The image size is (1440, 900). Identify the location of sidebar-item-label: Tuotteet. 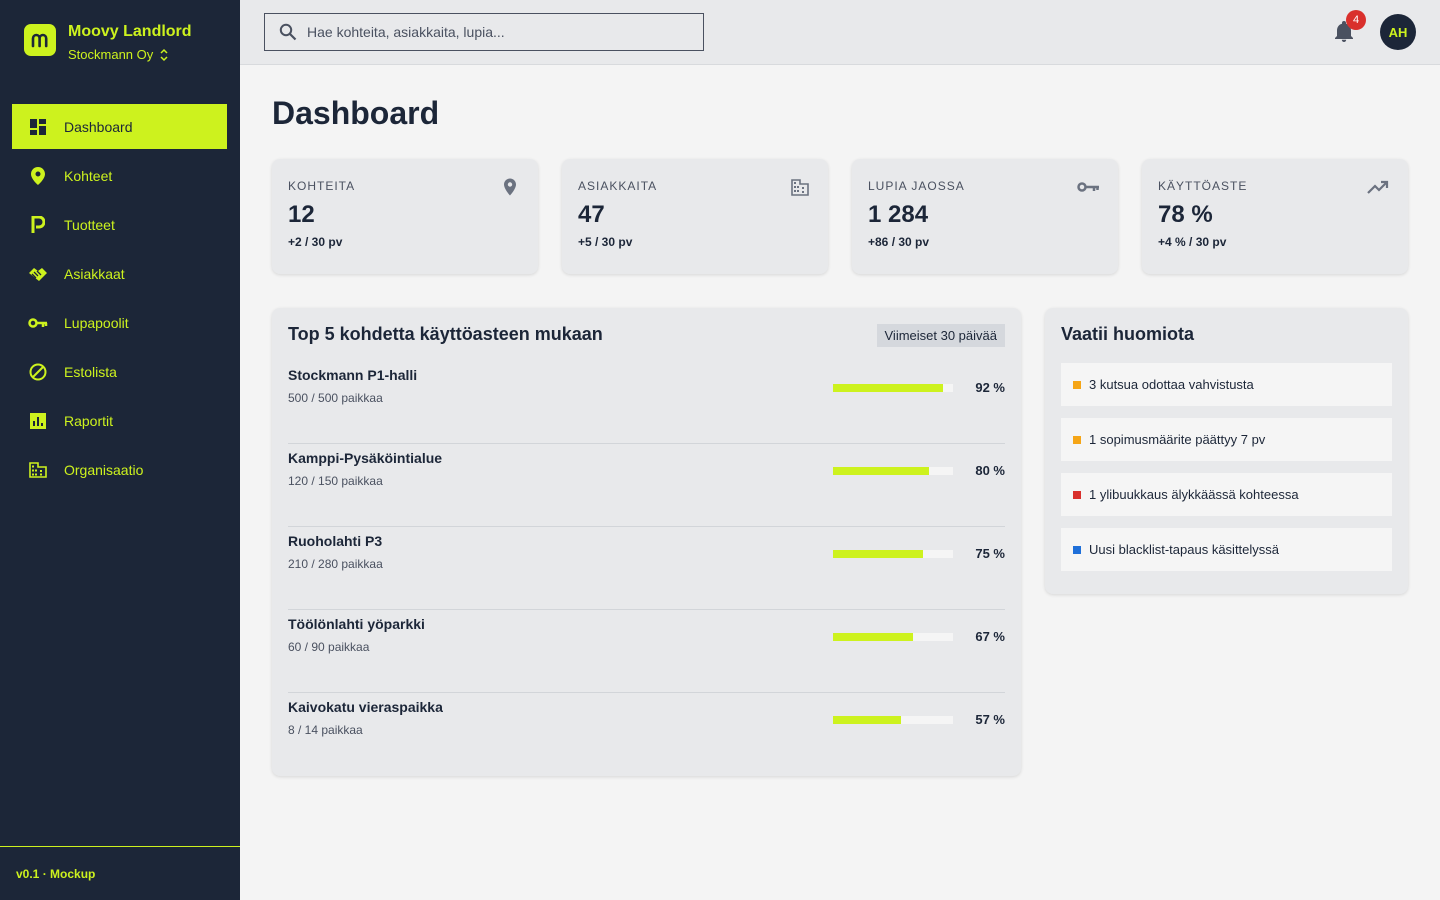
(89, 224).